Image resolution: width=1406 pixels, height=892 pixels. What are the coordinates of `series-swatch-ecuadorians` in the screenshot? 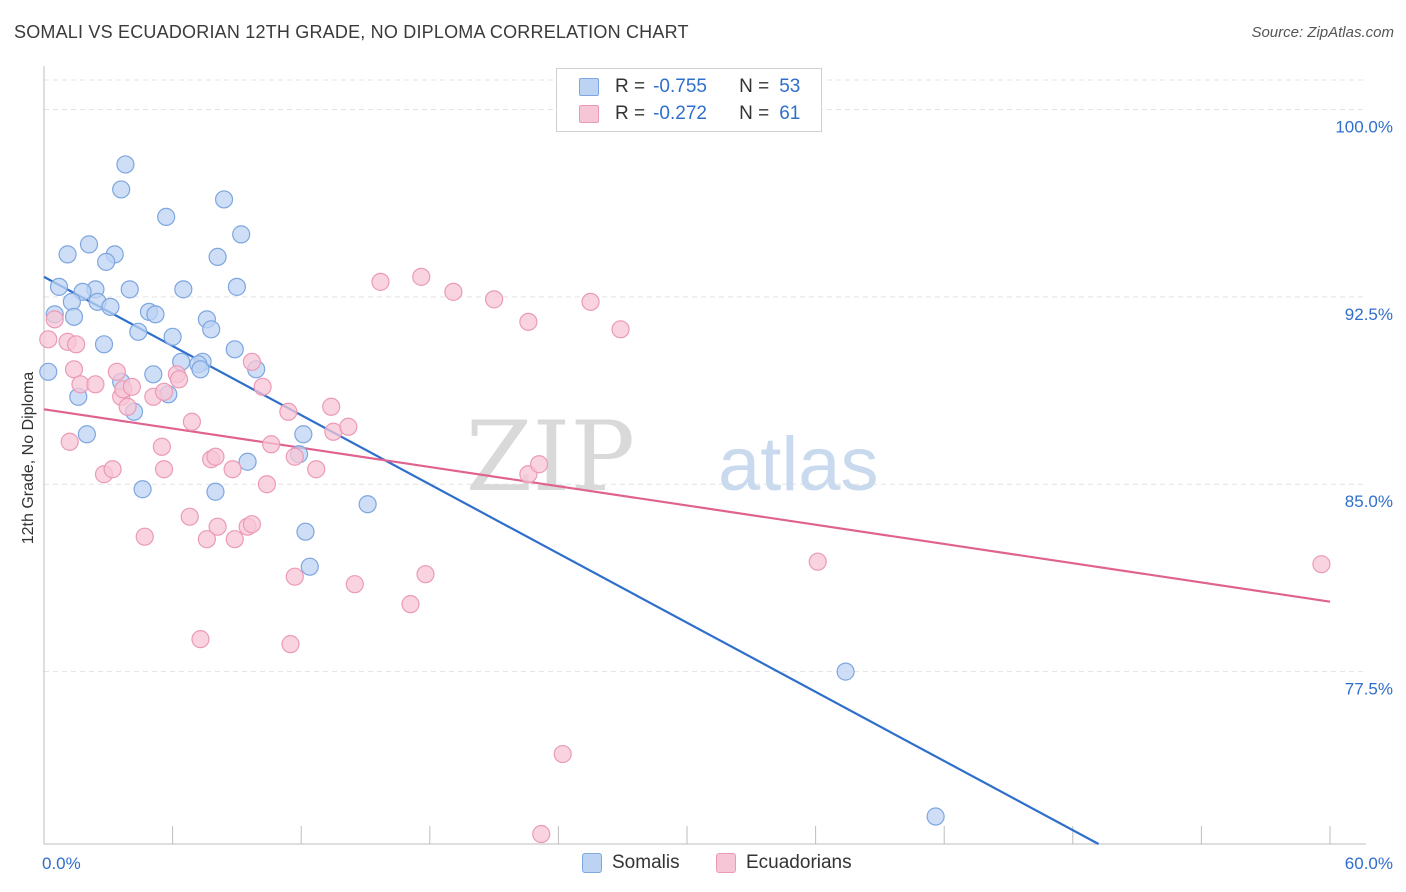 It's located at (726, 863).